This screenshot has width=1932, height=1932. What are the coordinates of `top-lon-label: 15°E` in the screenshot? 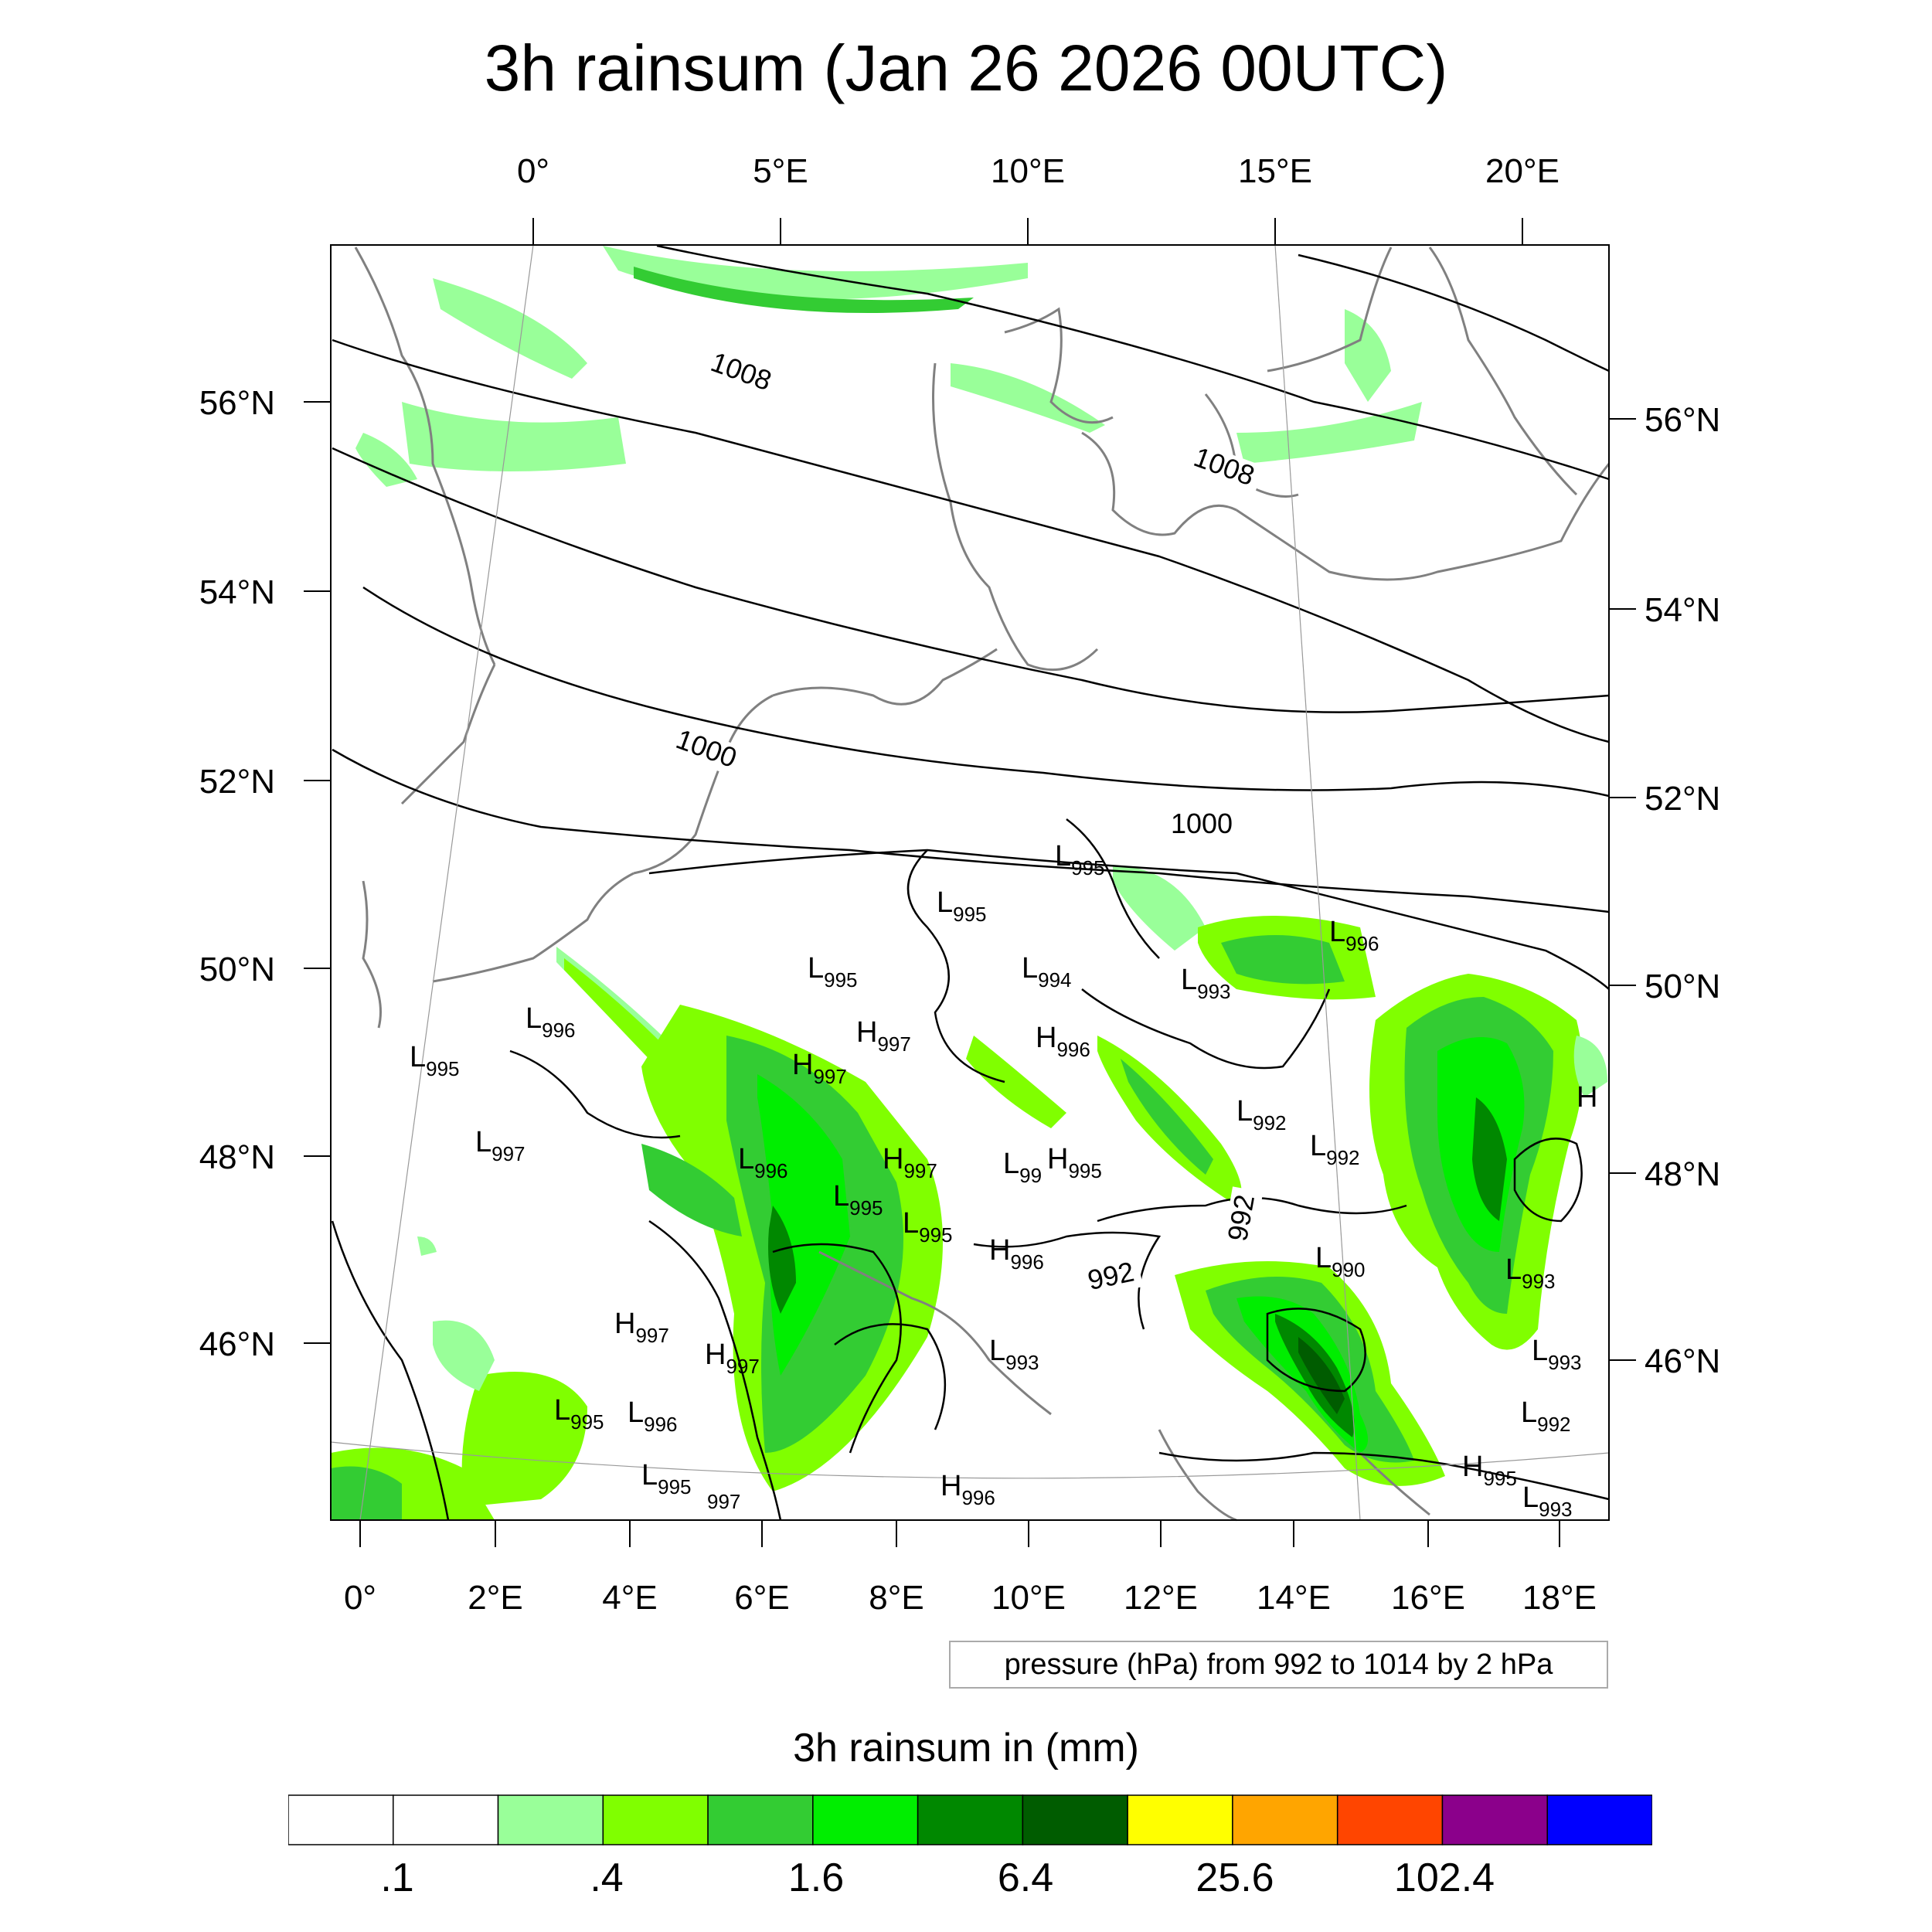 It's located at (1275, 171).